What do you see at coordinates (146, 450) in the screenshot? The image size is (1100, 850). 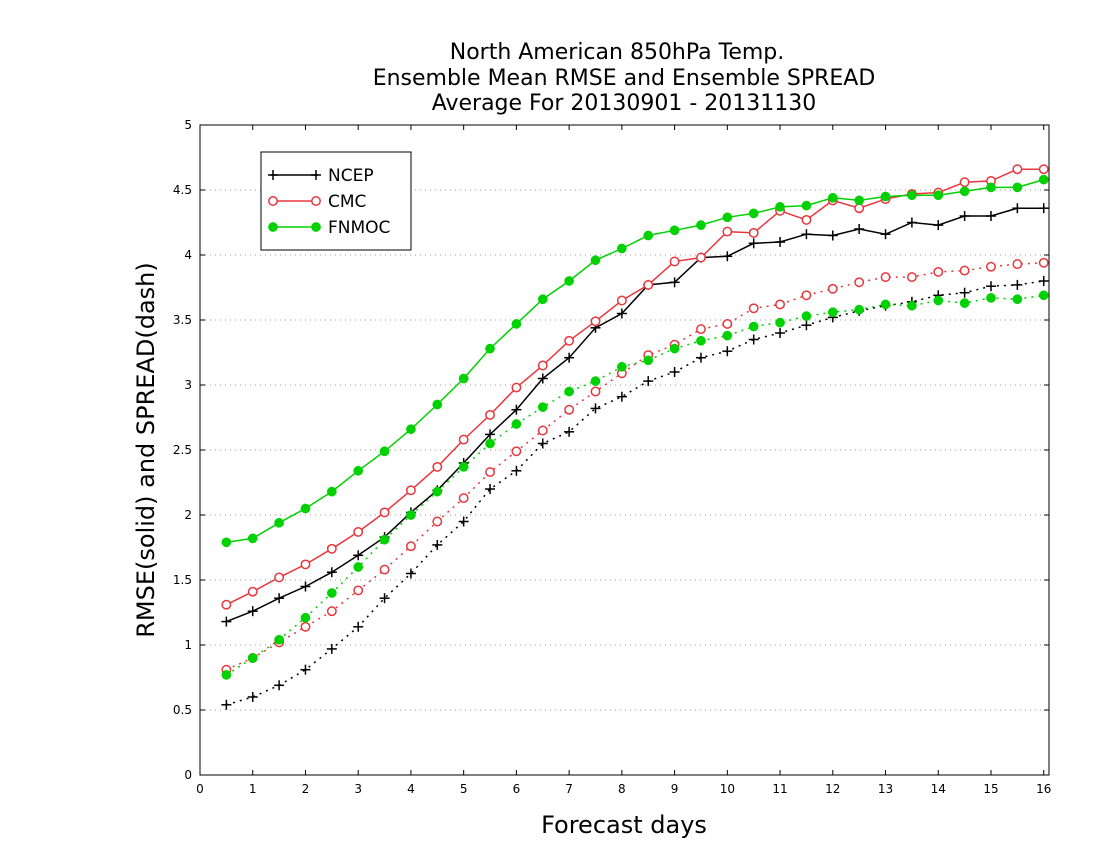 I see `y-axis-label: RMSE(solid) and SPREAD(dash)` at bounding box center [146, 450].